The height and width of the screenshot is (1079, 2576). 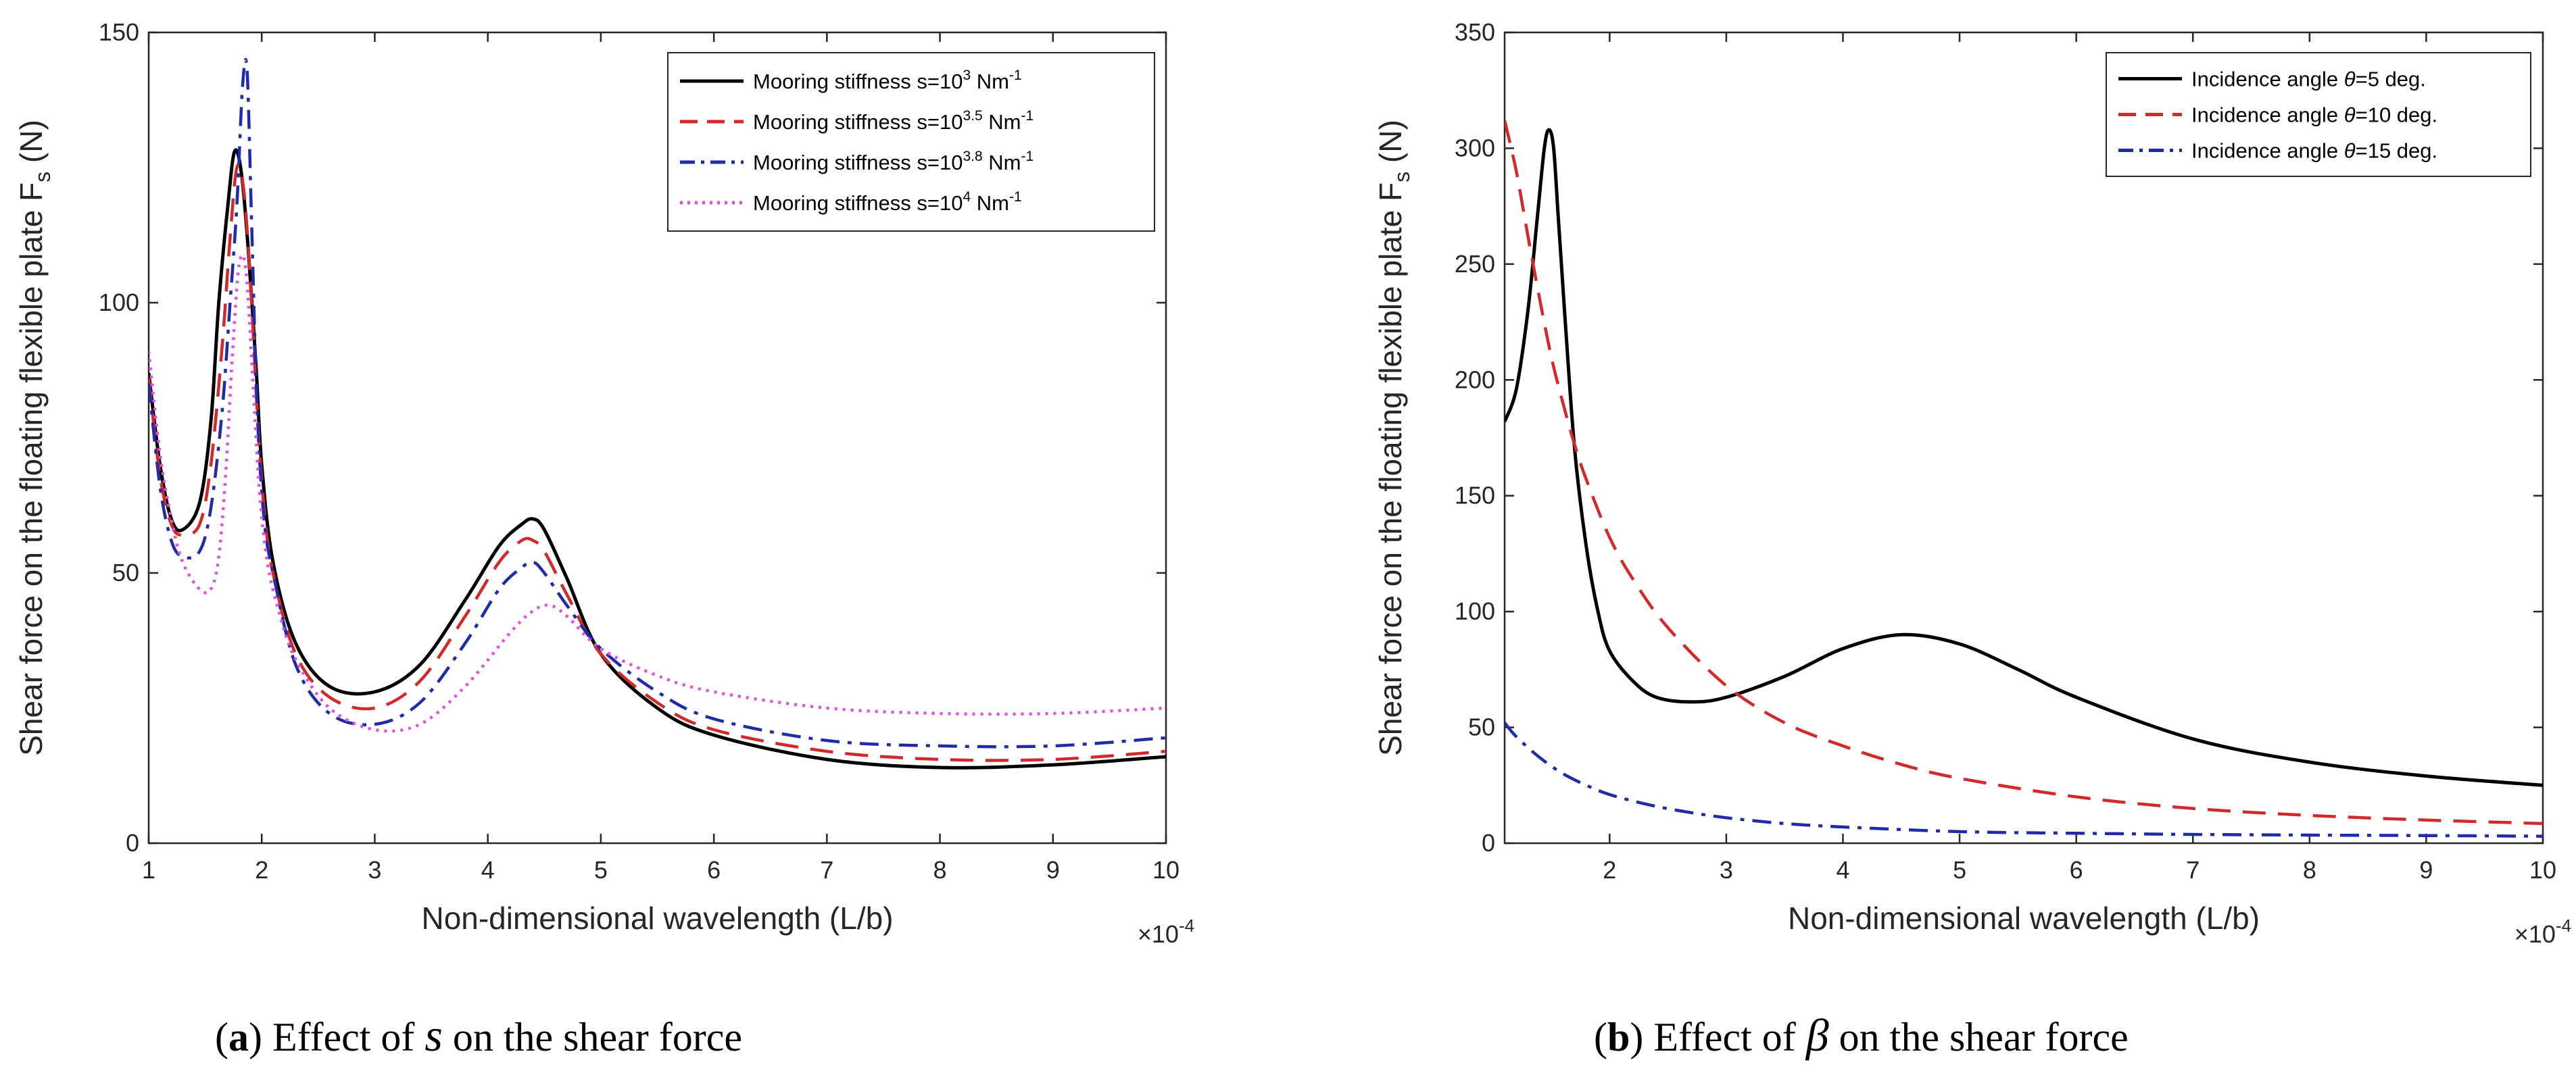 I want to click on legend-entry: Mooring stiffness s=103.5 Nm-1, so click(x=894, y=121).